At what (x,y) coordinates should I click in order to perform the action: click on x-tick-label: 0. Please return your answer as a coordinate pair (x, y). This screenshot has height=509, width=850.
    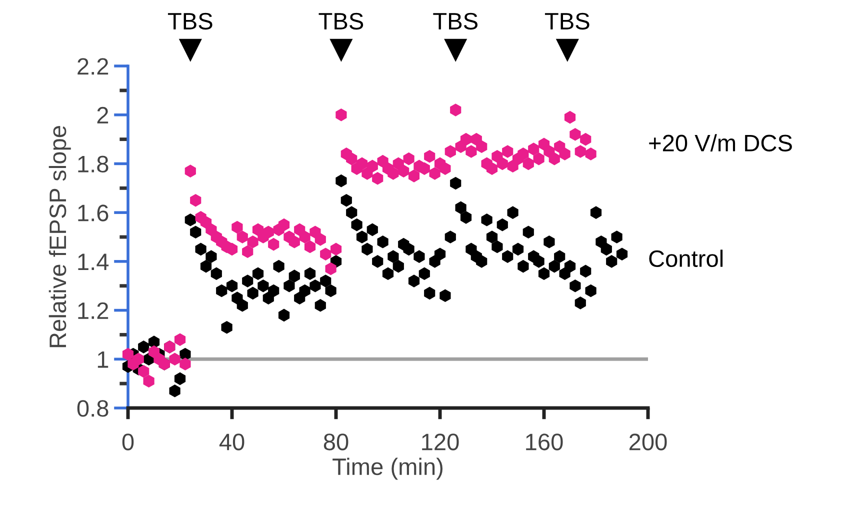
    Looking at the image, I should click on (128, 442).